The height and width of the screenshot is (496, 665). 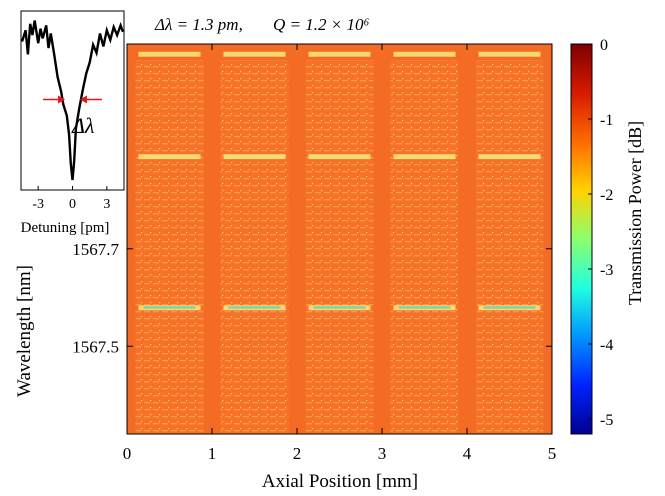 What do you see at coordinates (24, 331) in the screenshot?
I see `y-axis-label: Wavelength [nm]` at bounding box center [24, 331].